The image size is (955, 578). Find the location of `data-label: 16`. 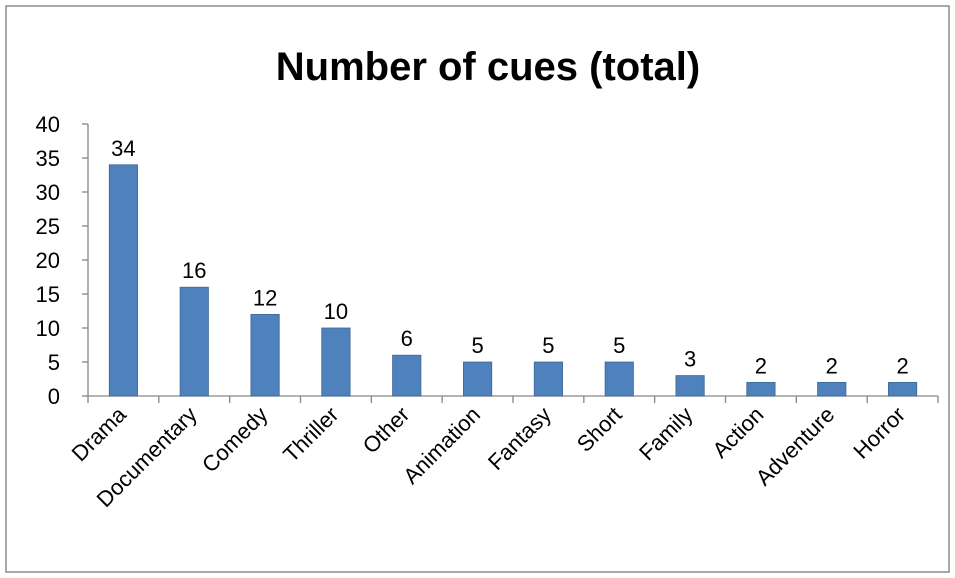

data-label: 16 is located at coordinates (194, 270).